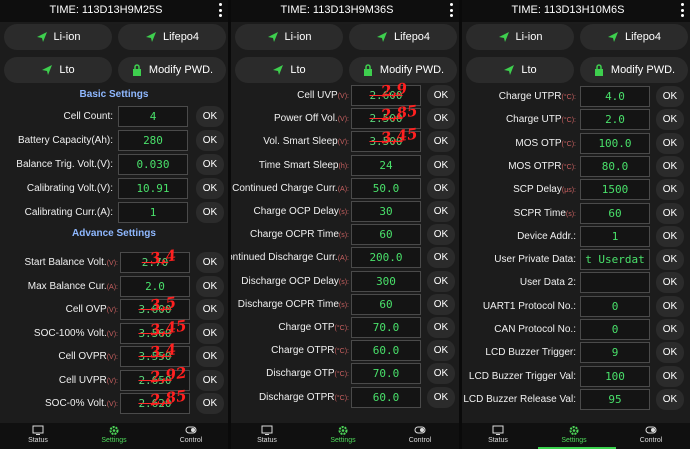 The height and width of the screenshot is (449, 690). Describe the element at coordinates (155, 262) in the screenshot. I see `setting-value-input: 2.70` at that location.